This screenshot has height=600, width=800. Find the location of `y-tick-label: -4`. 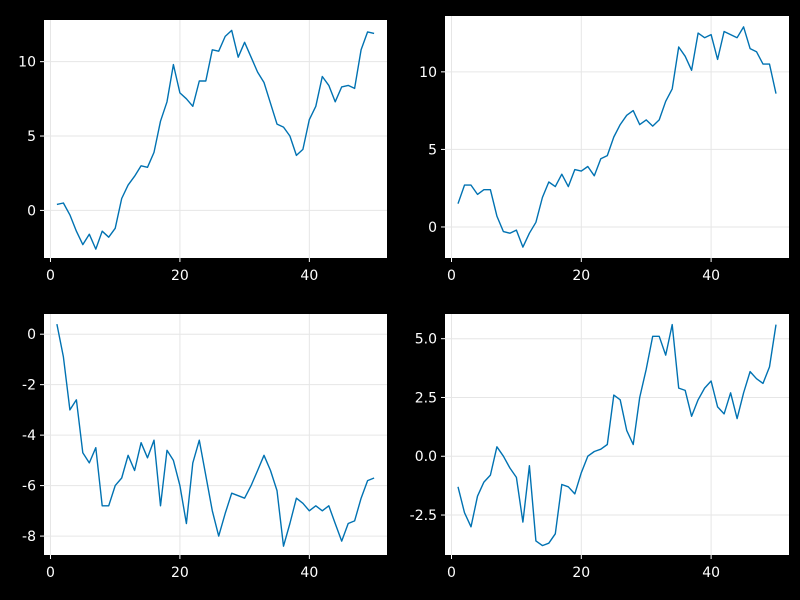

y-tick-label: -4 is located at coordinates (29, 436).